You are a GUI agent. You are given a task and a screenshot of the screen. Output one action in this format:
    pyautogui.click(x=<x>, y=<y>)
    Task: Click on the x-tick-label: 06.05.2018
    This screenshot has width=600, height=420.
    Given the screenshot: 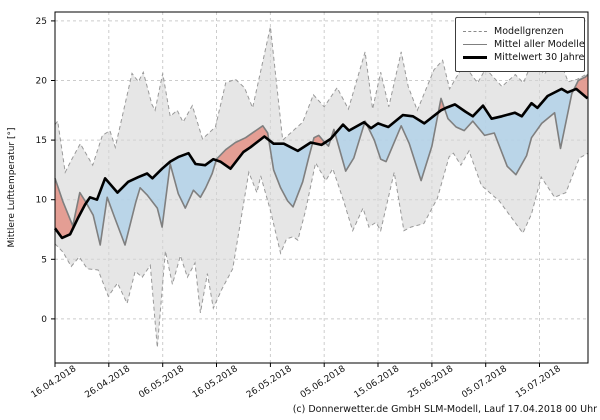 What is the action you would take?
    pyautogui.click(x=161, y=382)
    